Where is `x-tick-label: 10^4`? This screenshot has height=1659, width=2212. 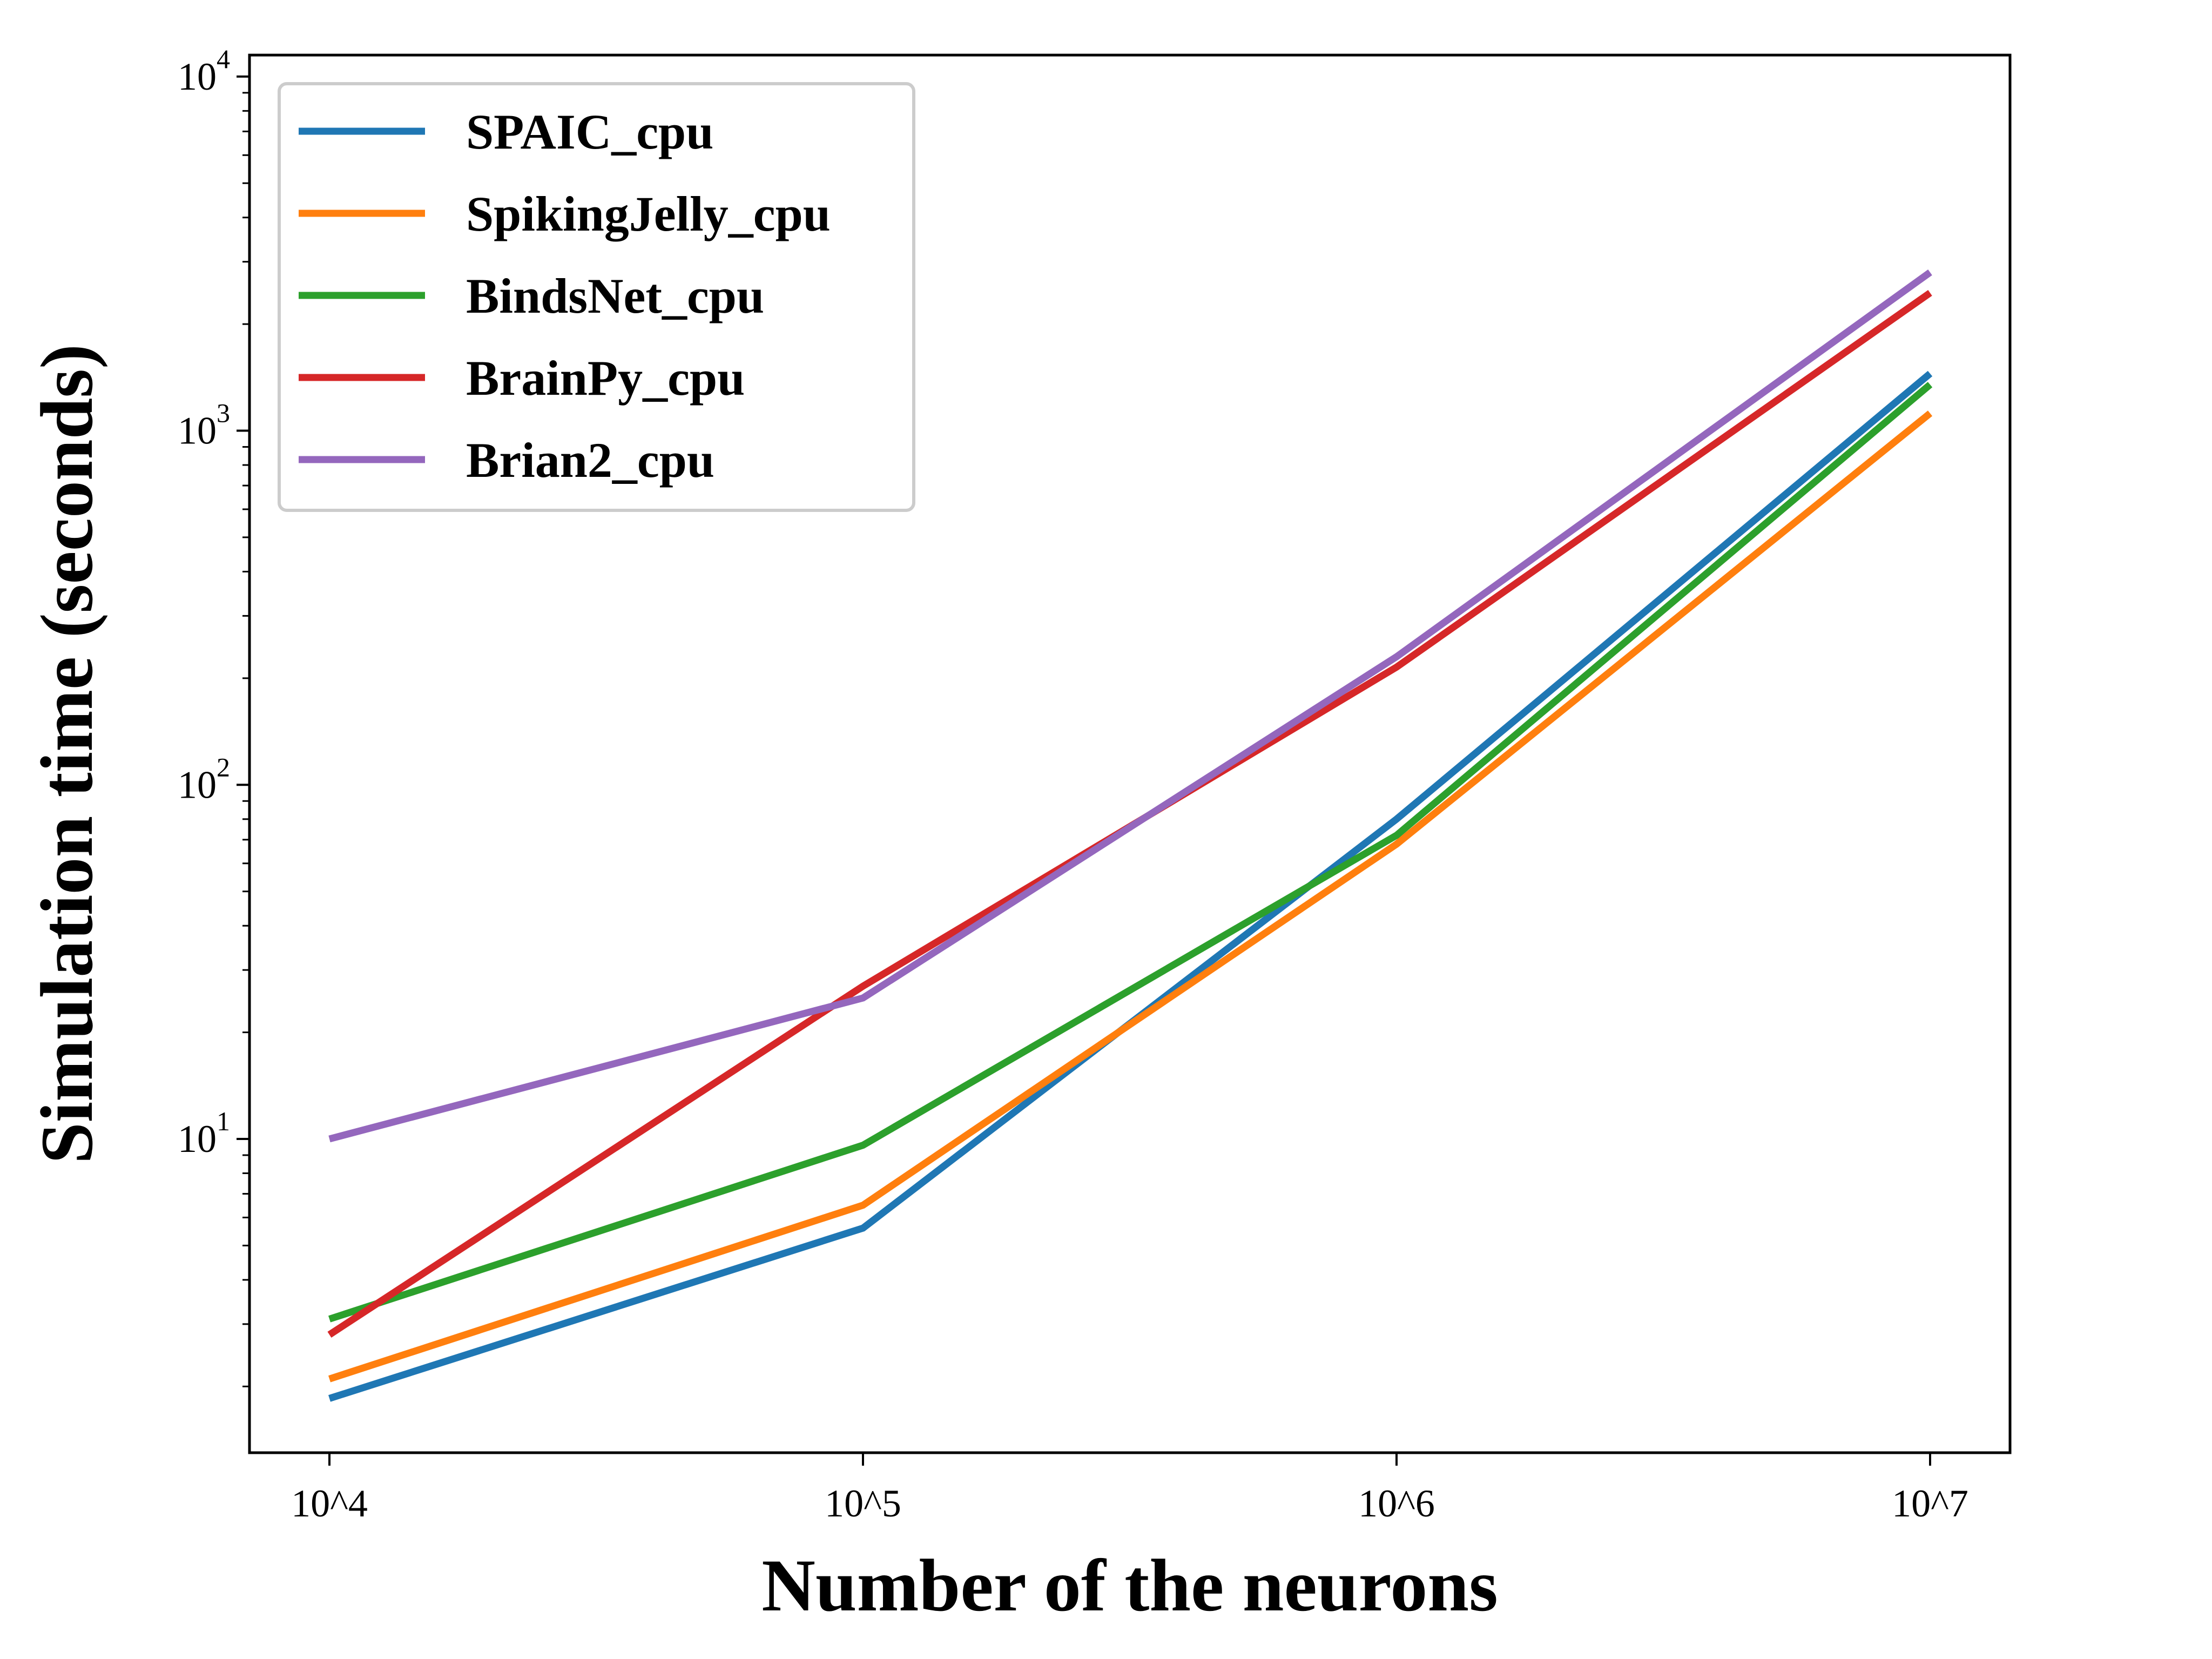
x-tick-label: 10^4 is located at coordinates (329, 1503).